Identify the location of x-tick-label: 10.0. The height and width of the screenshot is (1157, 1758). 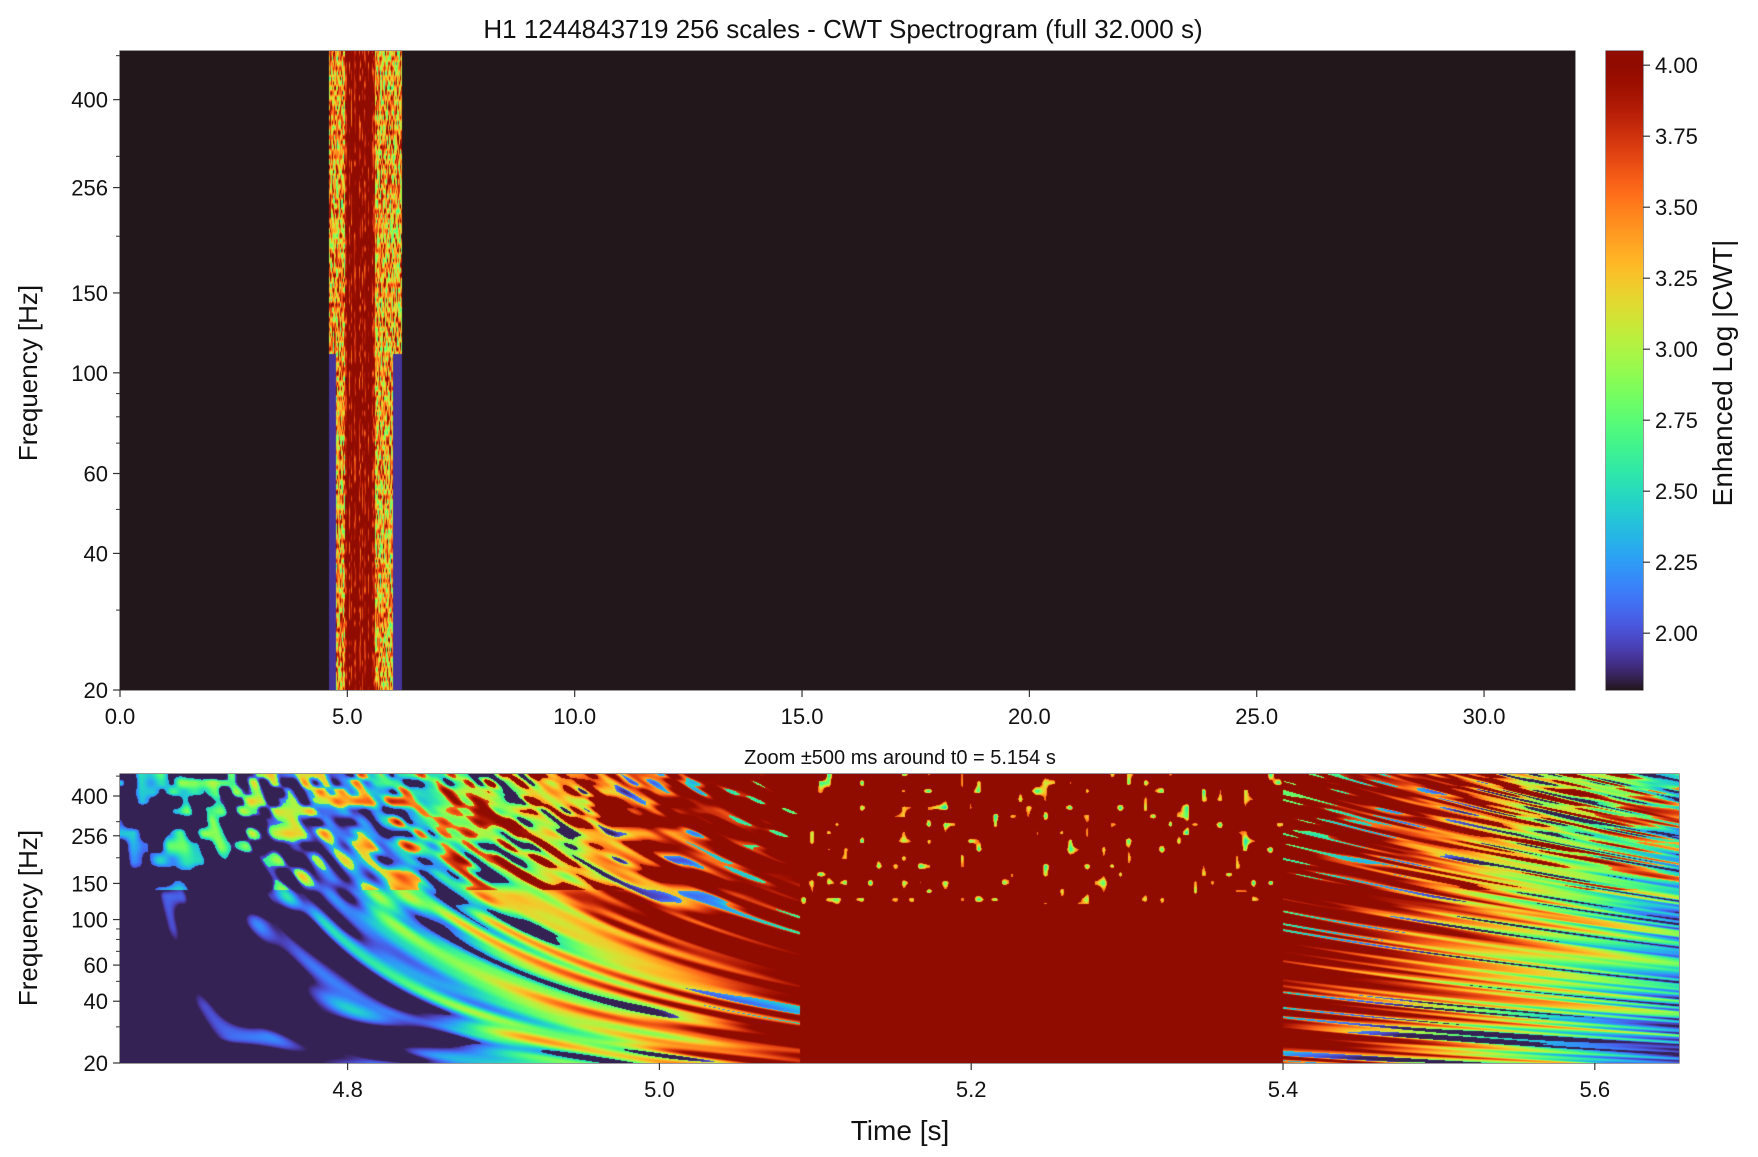
(574, 716).